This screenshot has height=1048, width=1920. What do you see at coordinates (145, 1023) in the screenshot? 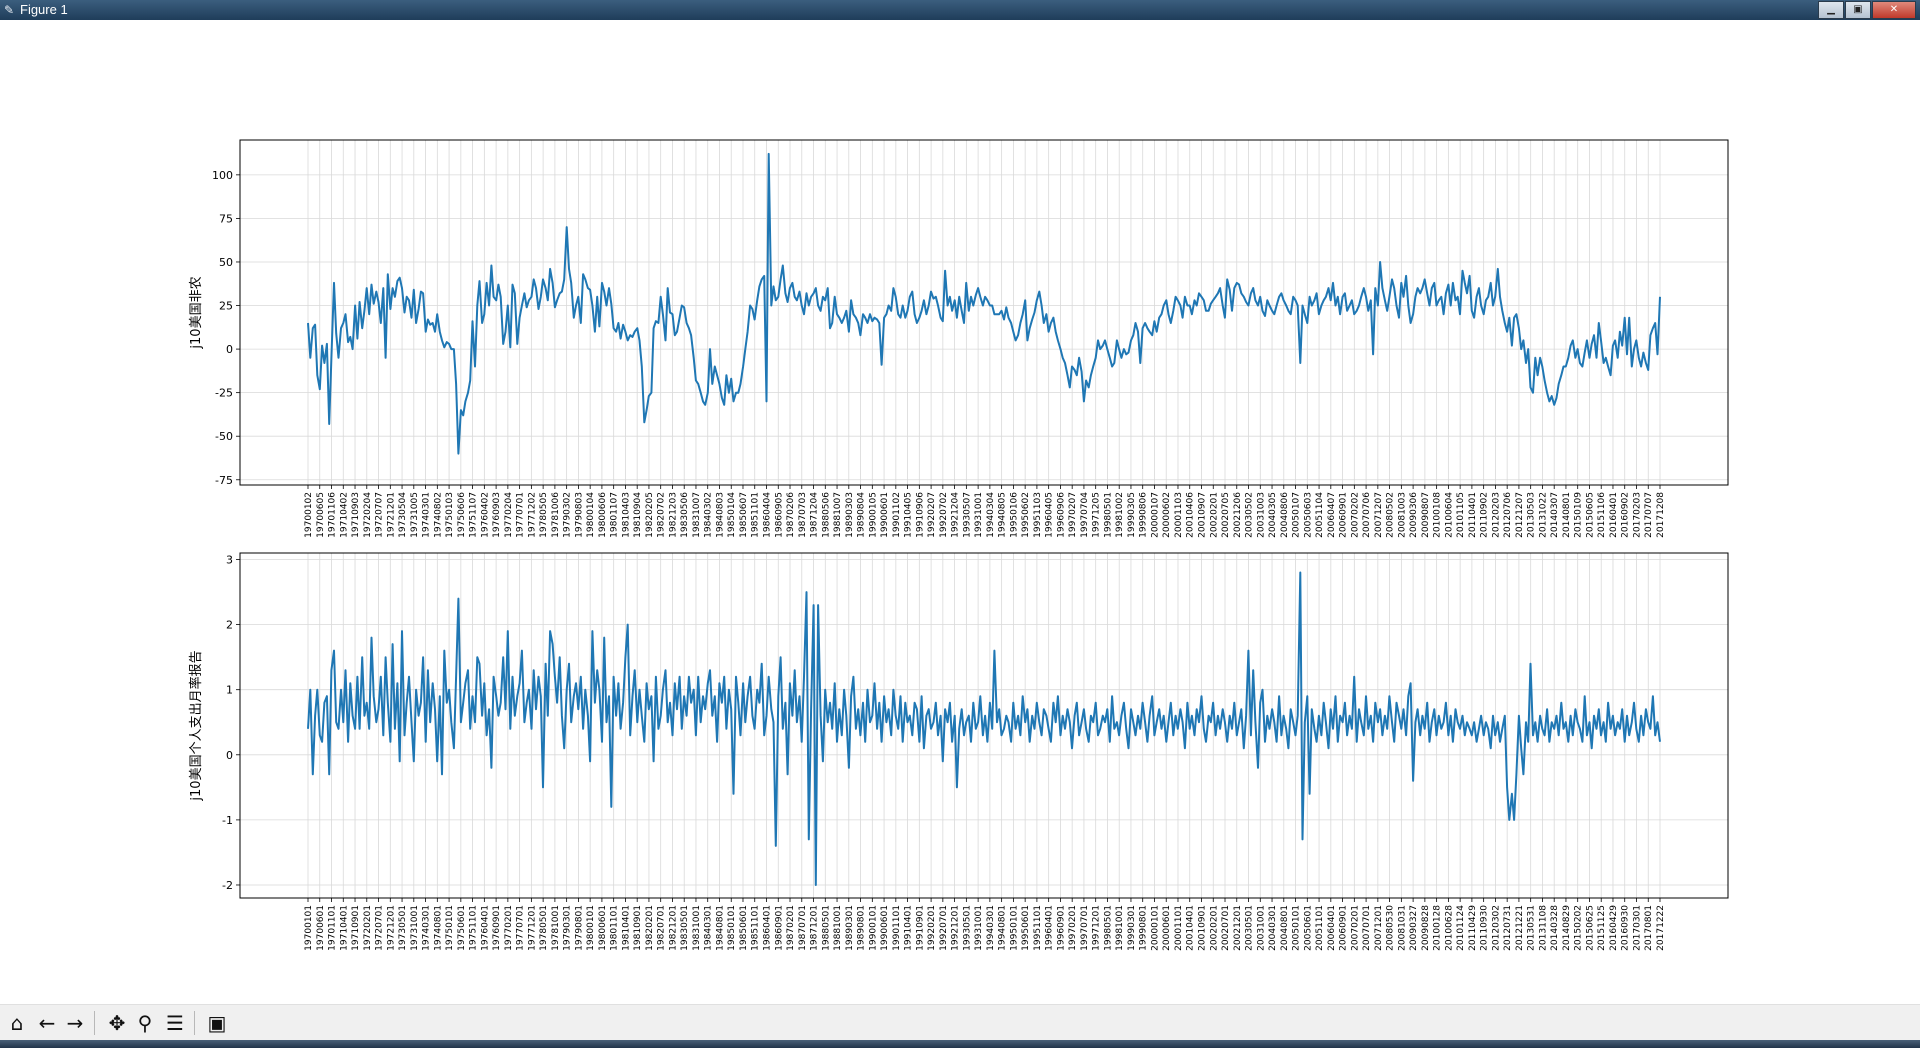
I see `zoom-icon: ⚲` at bounding box center [145, 1023].